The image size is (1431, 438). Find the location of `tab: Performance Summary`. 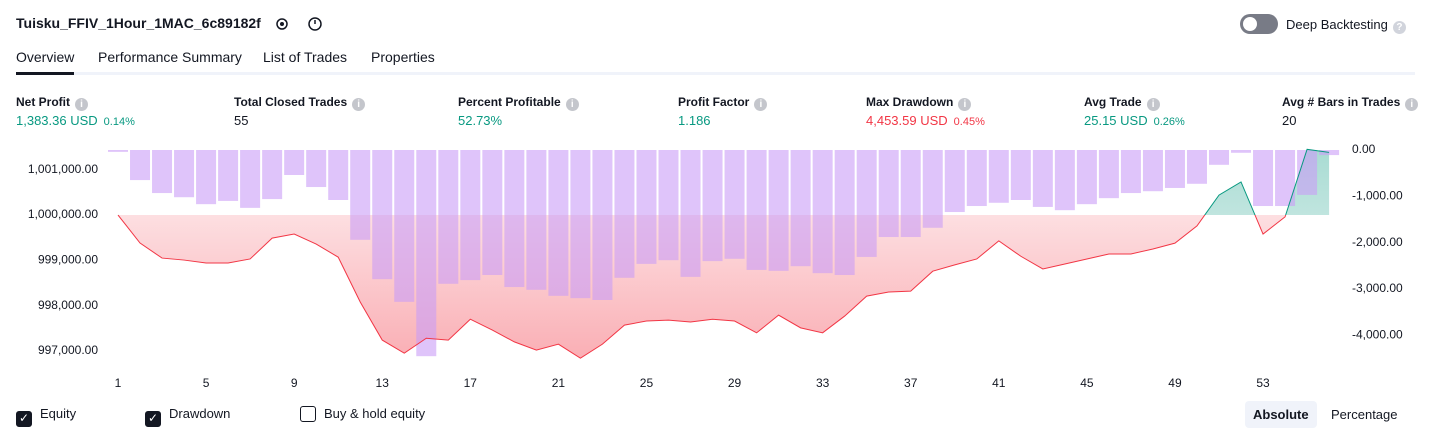

tab: Performance Summary is located at coordinates (170, 57).